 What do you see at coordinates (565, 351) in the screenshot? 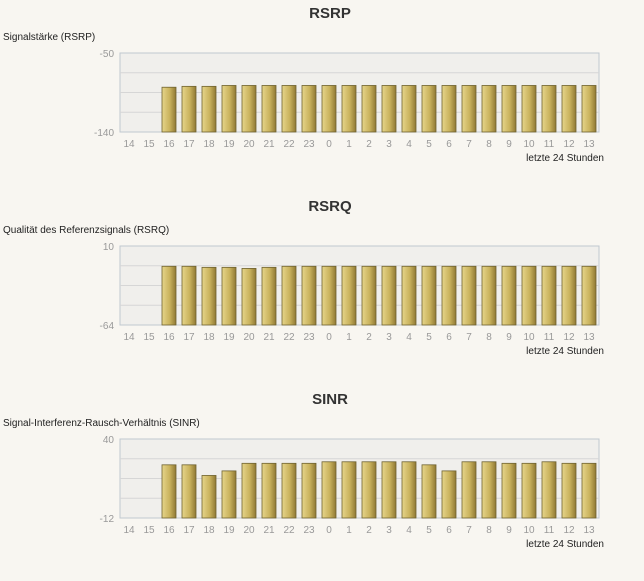
I see `x-axis-label: letzte 24 Stunden` at bounding box center [565, 351].